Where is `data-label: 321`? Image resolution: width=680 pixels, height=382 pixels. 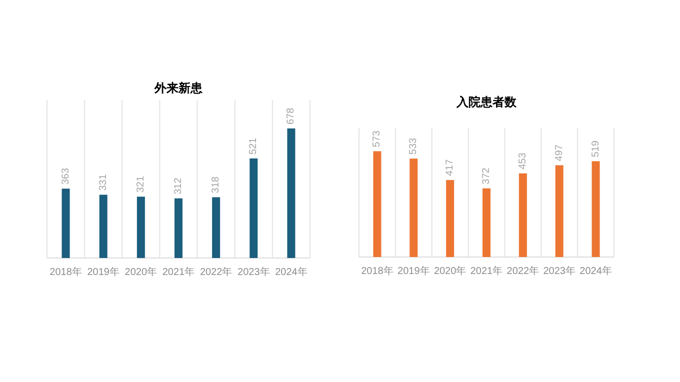
data-label: 321 is located at coordinates (140, 184).